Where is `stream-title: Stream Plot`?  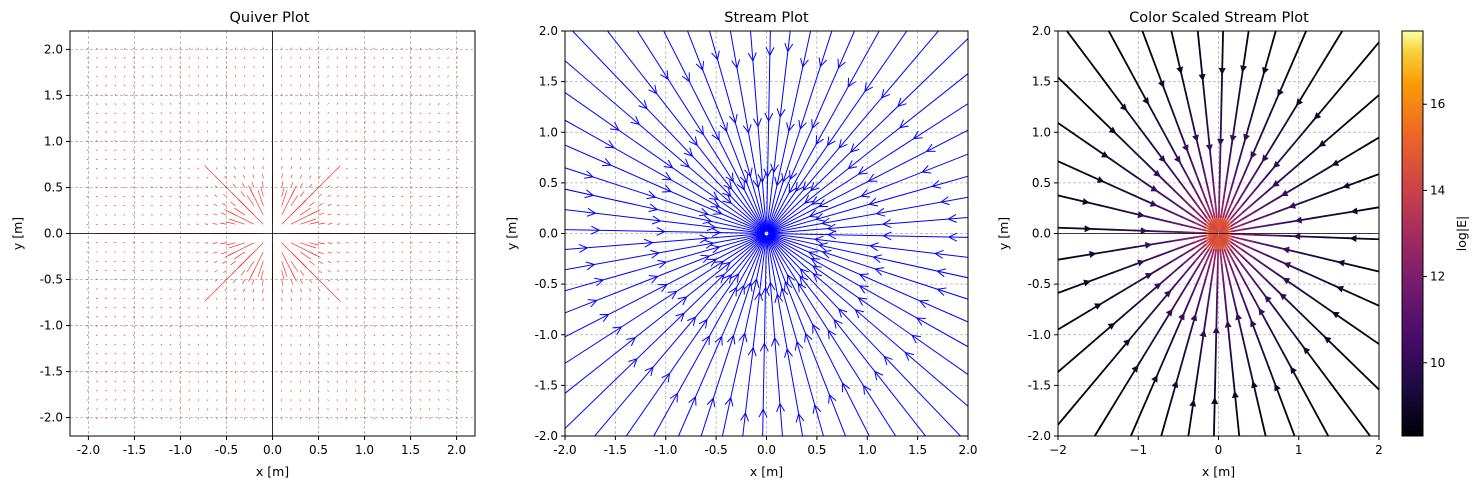
stream-title: Stream Plot is located at coordinates (766, 18).